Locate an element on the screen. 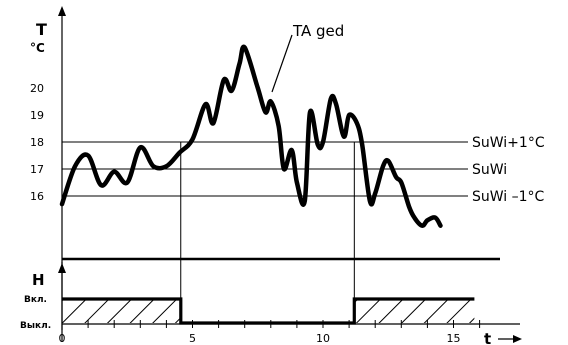  annotation-leader is located at coordinates (282, 63).